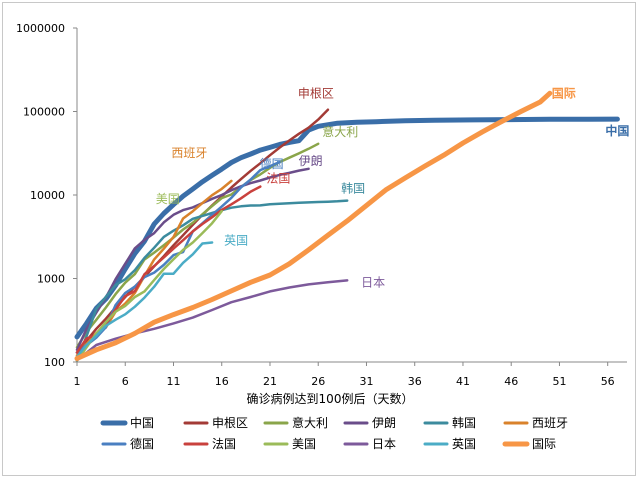 Image resolution: width=640 pixels, height=480 pixels. Describe the element at coordinates (463, 381) in the screenshot. I see `x-tick-label: 41` at that location.